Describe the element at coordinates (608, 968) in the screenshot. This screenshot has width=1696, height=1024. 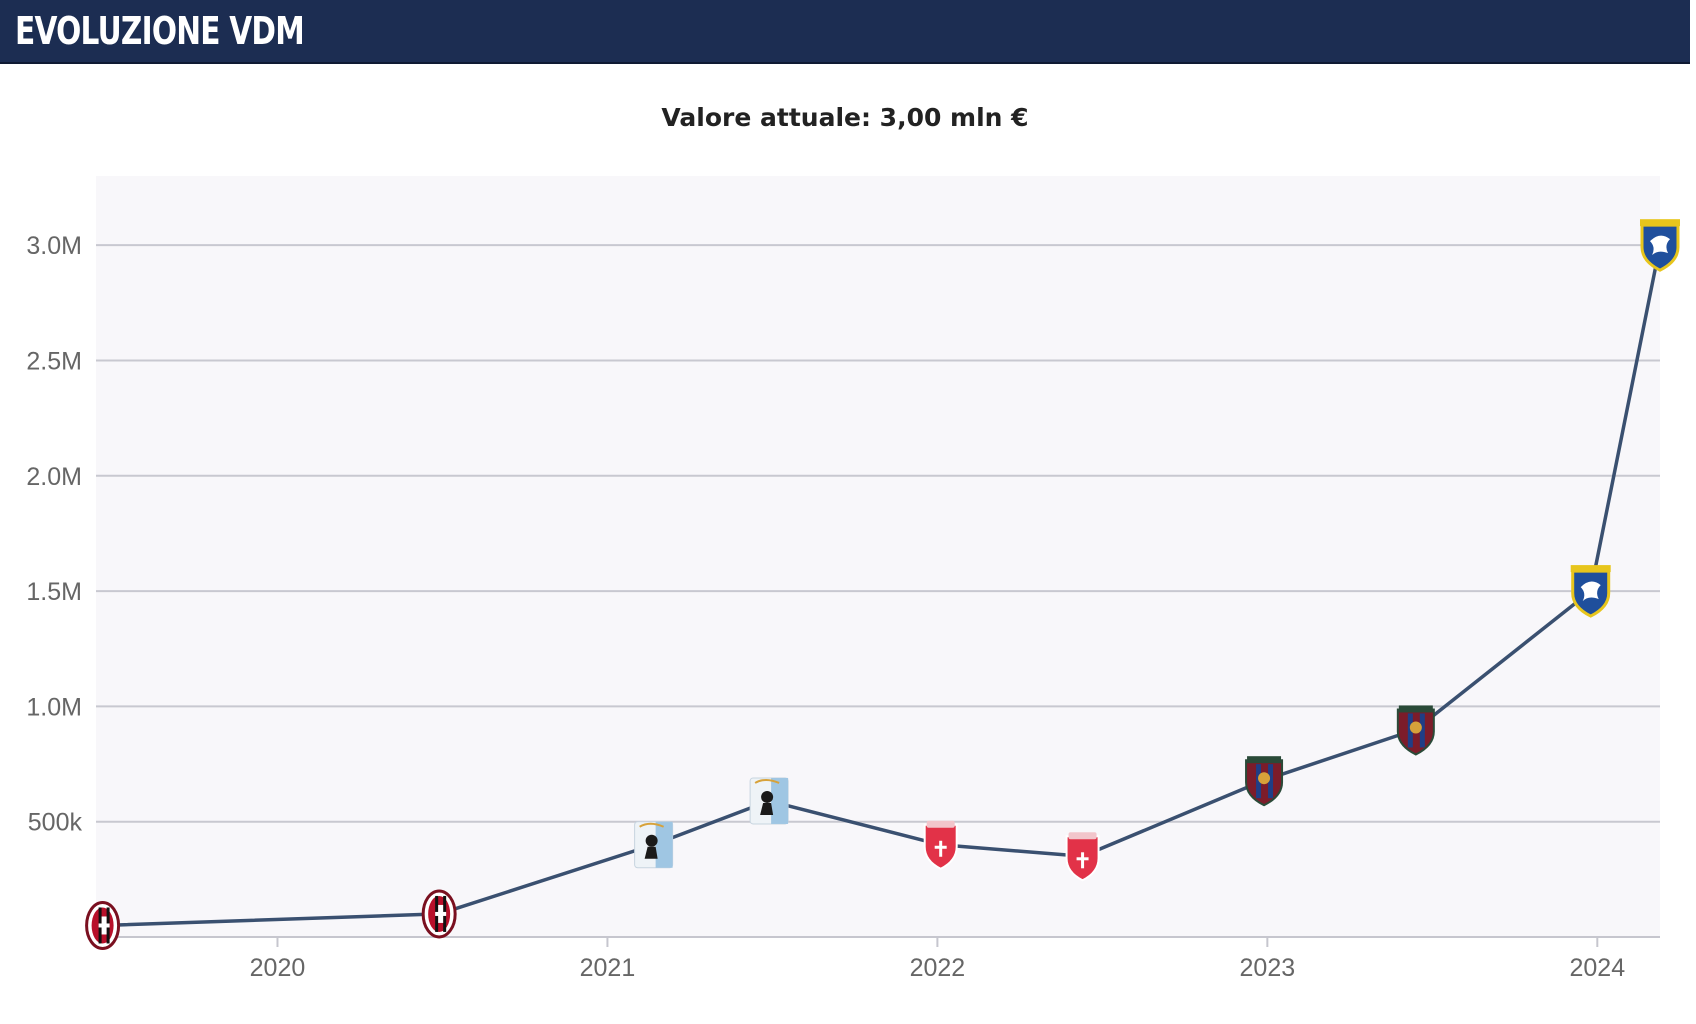
I see `x-tick-label: 2021` at that location.